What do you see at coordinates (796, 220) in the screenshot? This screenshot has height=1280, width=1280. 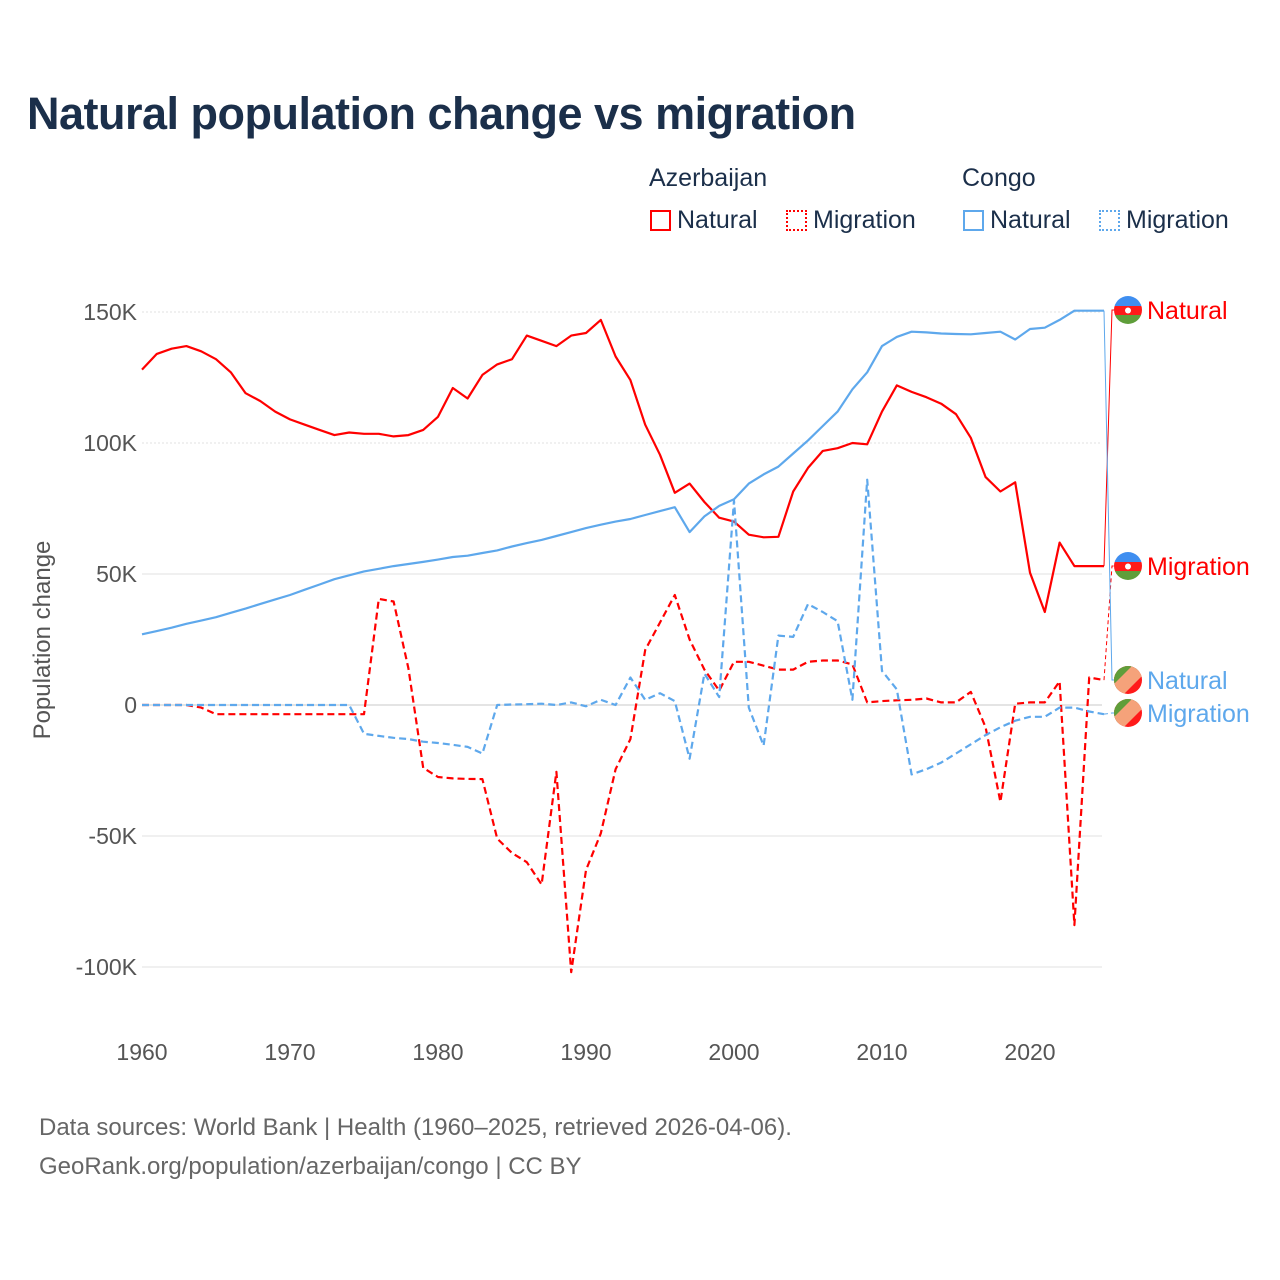 I see `legend-swatch-dotted-red` at bounding box center [796, 220].